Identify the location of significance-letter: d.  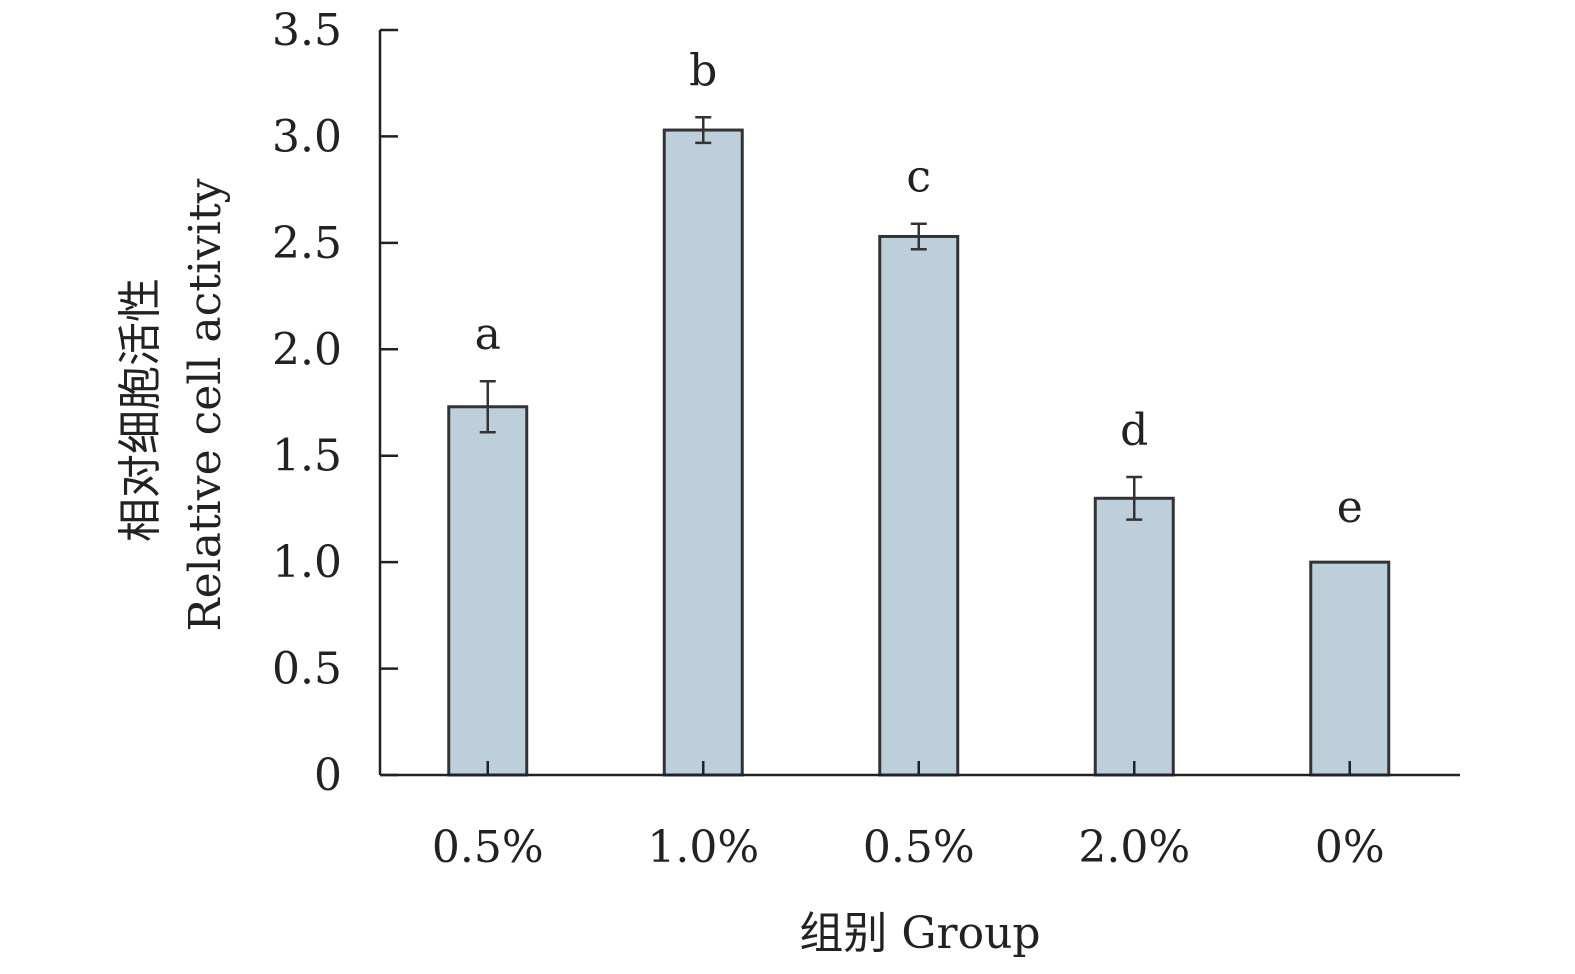
(1134, 430).